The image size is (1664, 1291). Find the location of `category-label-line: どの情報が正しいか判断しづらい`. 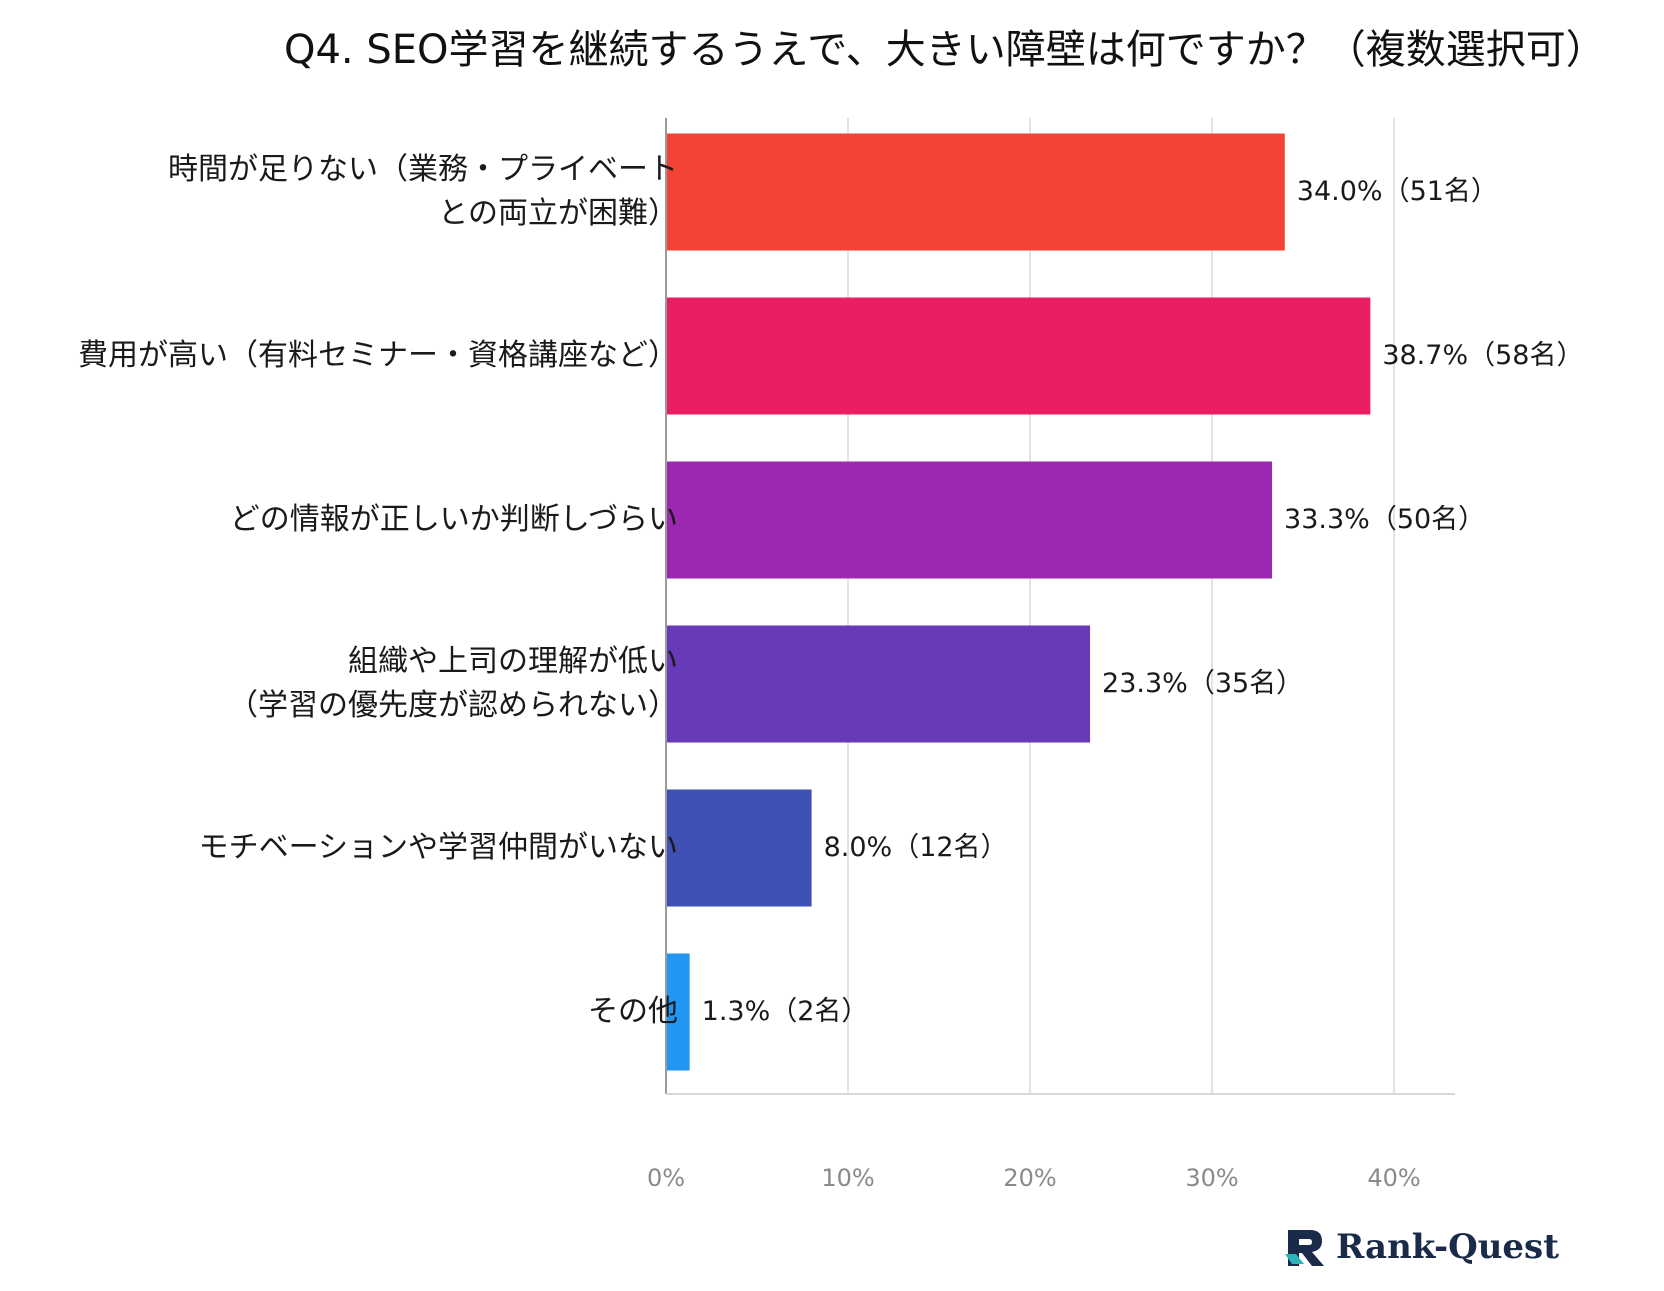

category-label-line: どの情報が正しいか判断しづらい is located at coordinates (453, 519).